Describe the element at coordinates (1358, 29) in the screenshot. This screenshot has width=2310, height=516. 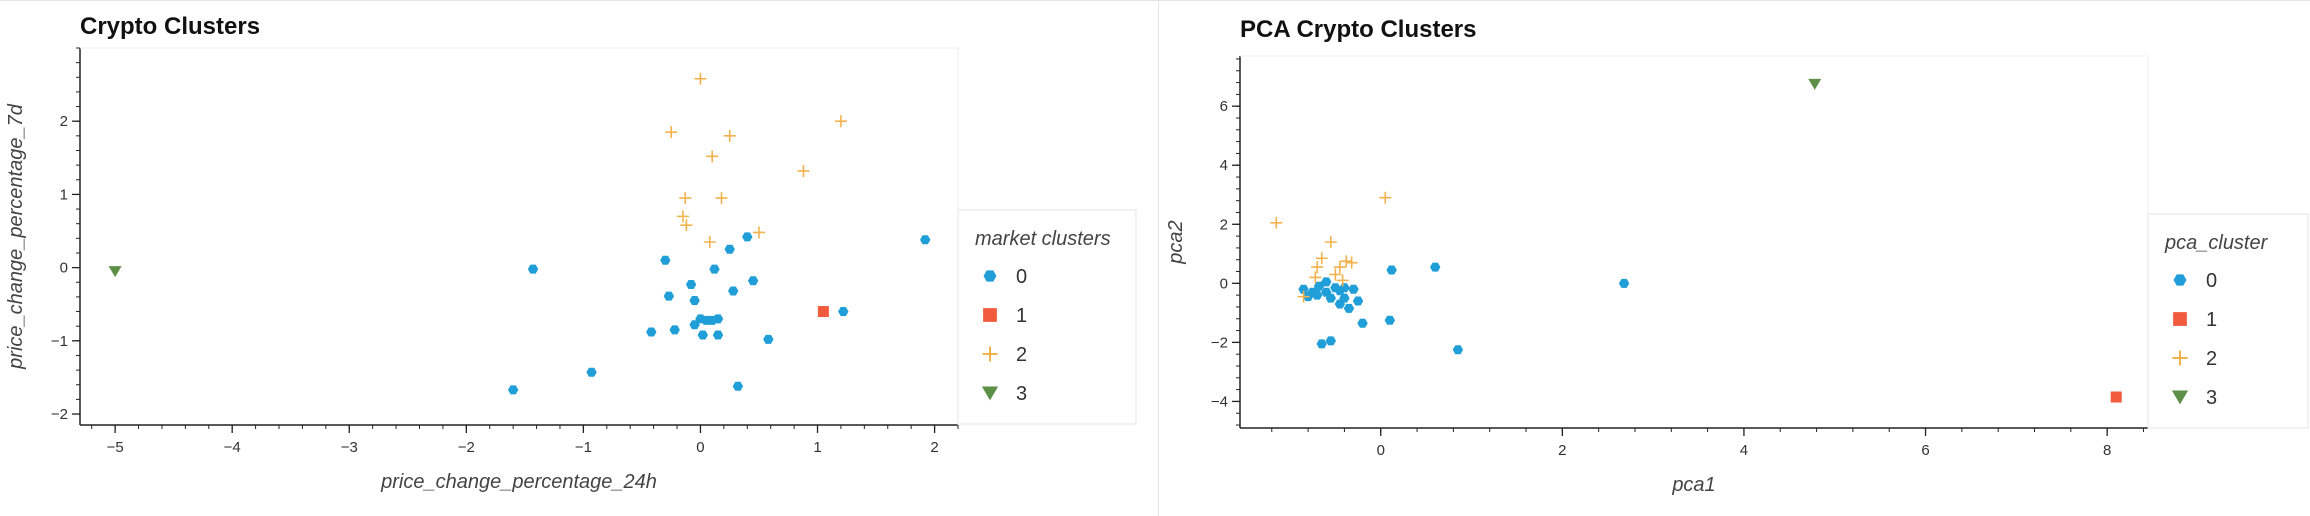
I see `chart-title: PCA Crypto Clusters` at that location.